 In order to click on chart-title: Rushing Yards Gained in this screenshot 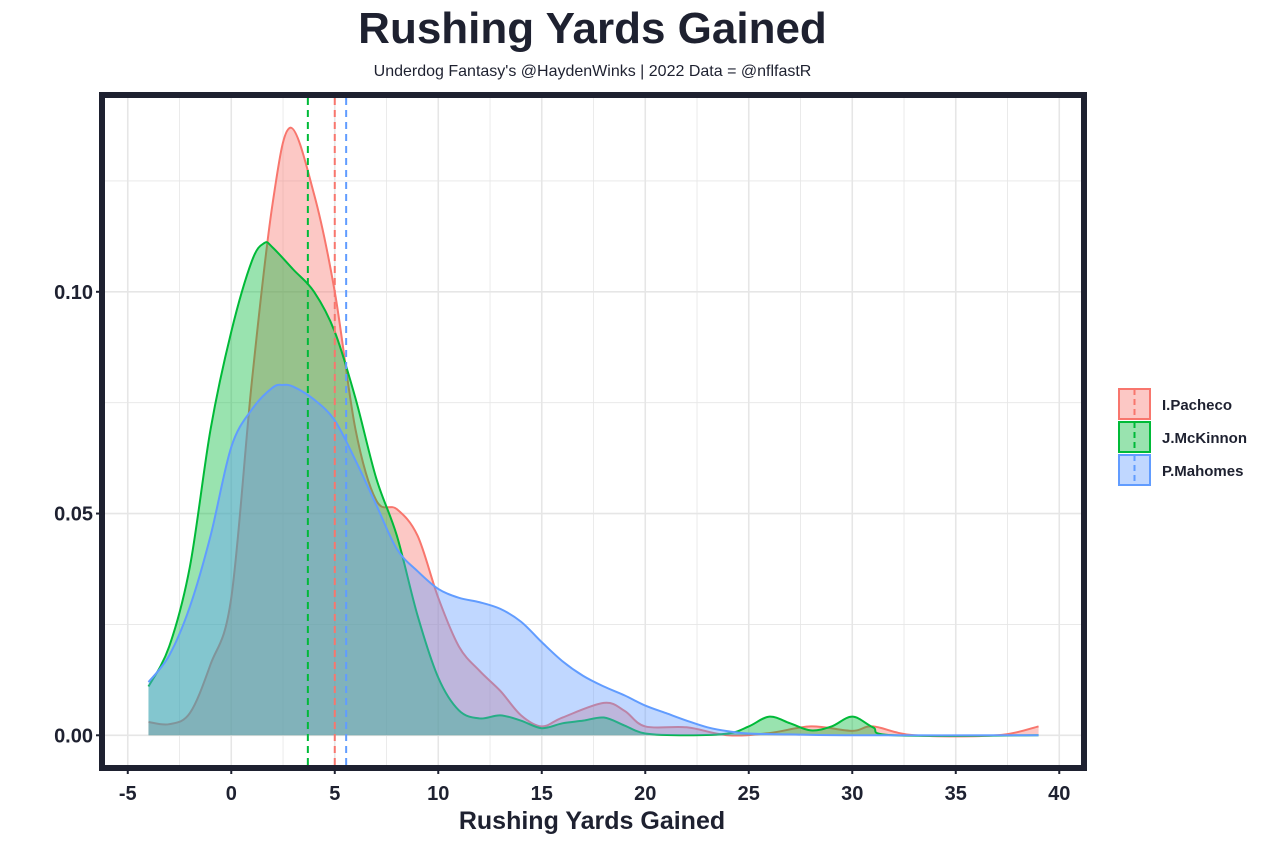, I will do `click(592, 28)`.